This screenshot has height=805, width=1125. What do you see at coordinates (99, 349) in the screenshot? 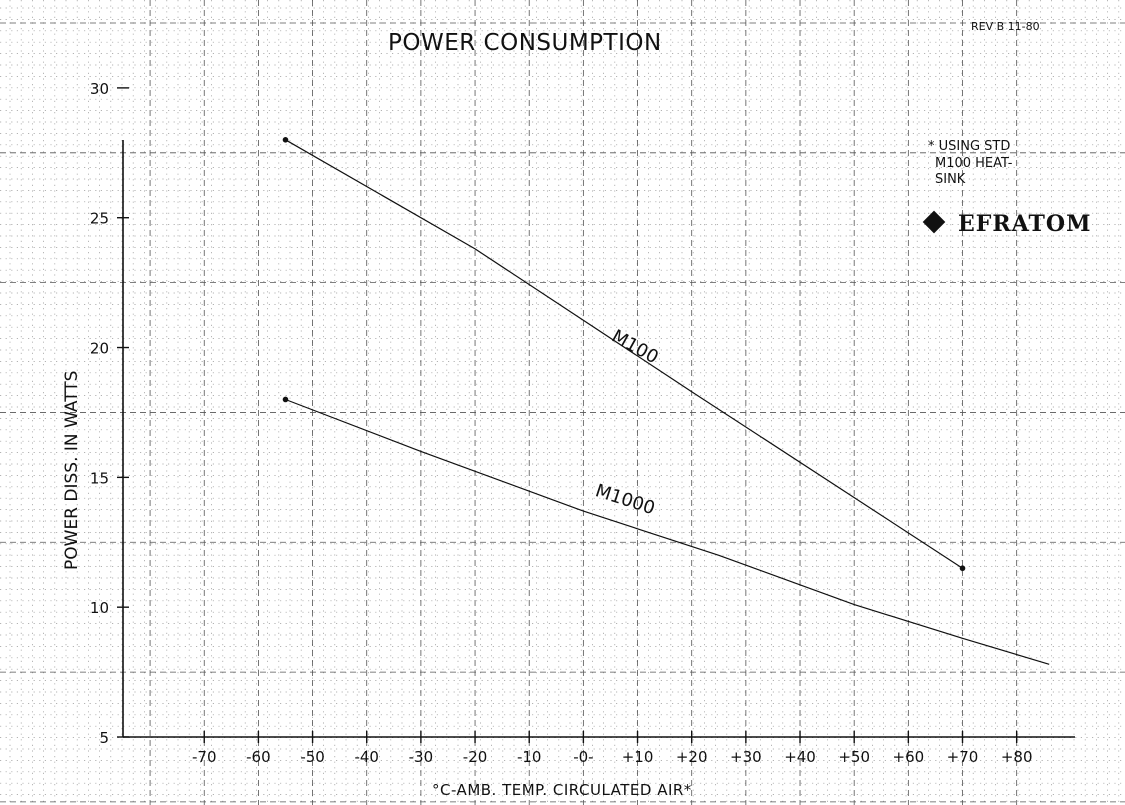
I see `y-tick-label: 20` at bounding box center [99, 349].